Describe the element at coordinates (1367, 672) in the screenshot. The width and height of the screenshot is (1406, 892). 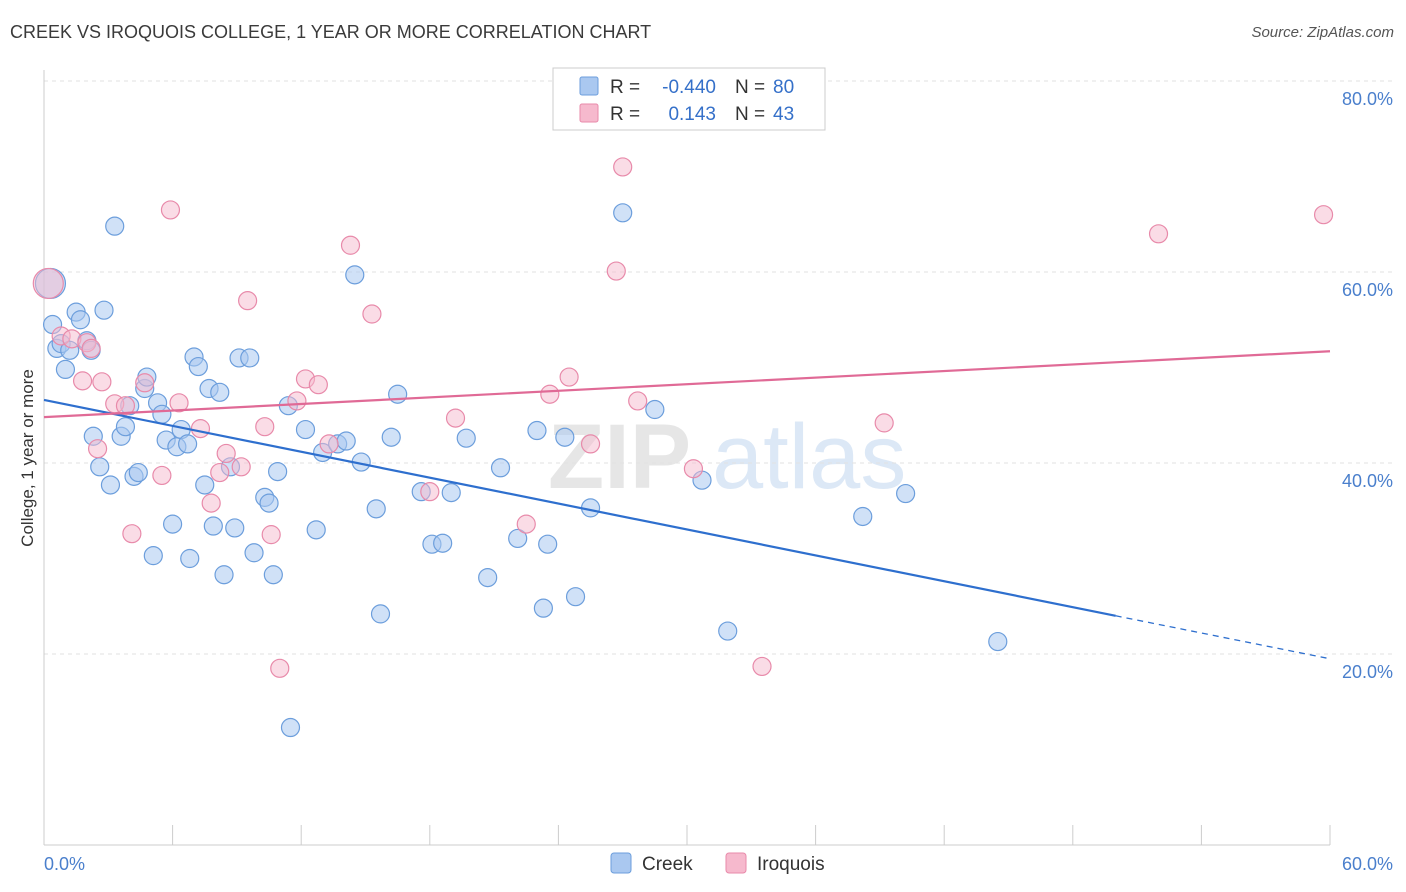
I see `y-tick-label-20: 20.0%` at that location.